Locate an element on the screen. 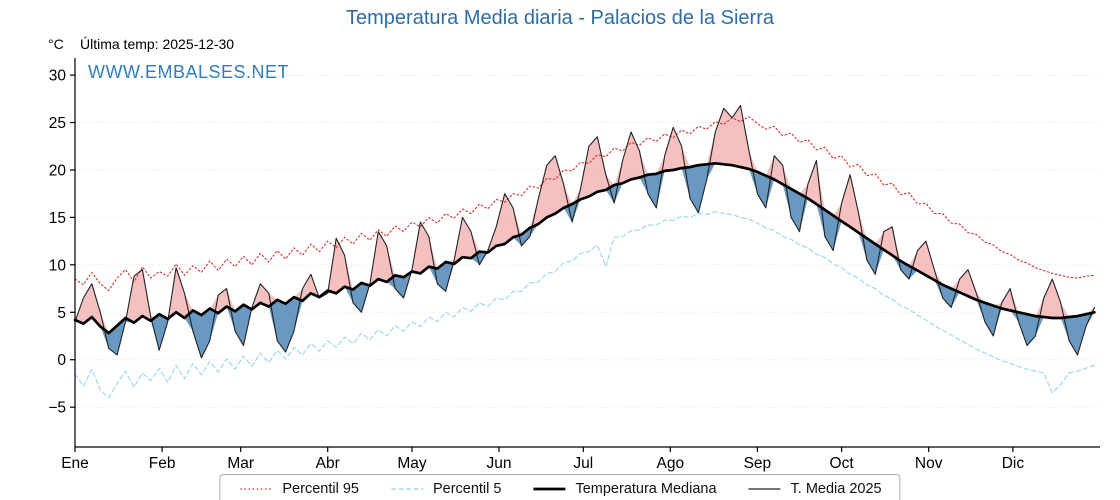 The height and width of the screenshot is (500, 1120). legend-label: T. Media 2025 is located at coordinates (836, 489).